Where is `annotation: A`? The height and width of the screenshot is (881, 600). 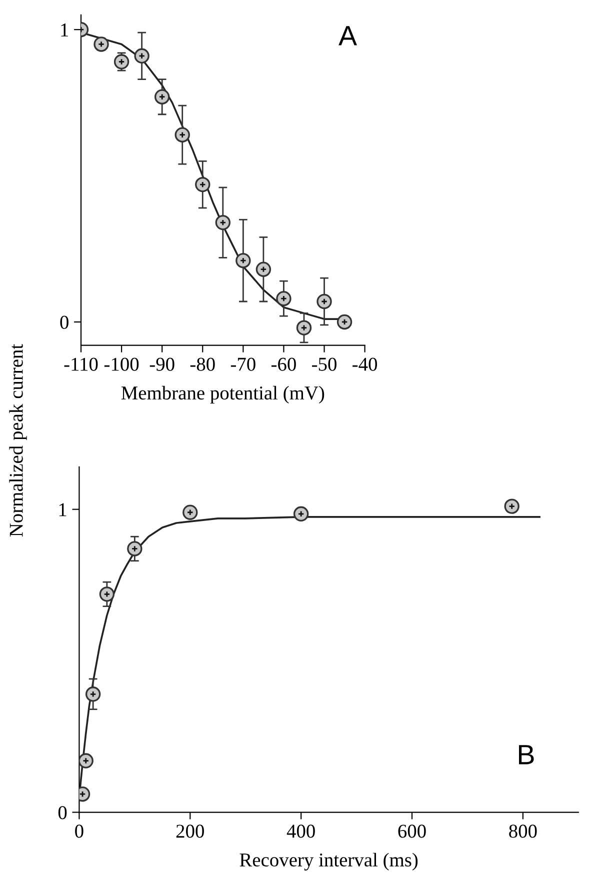 annotation: A is located at coordinates (347, 36).